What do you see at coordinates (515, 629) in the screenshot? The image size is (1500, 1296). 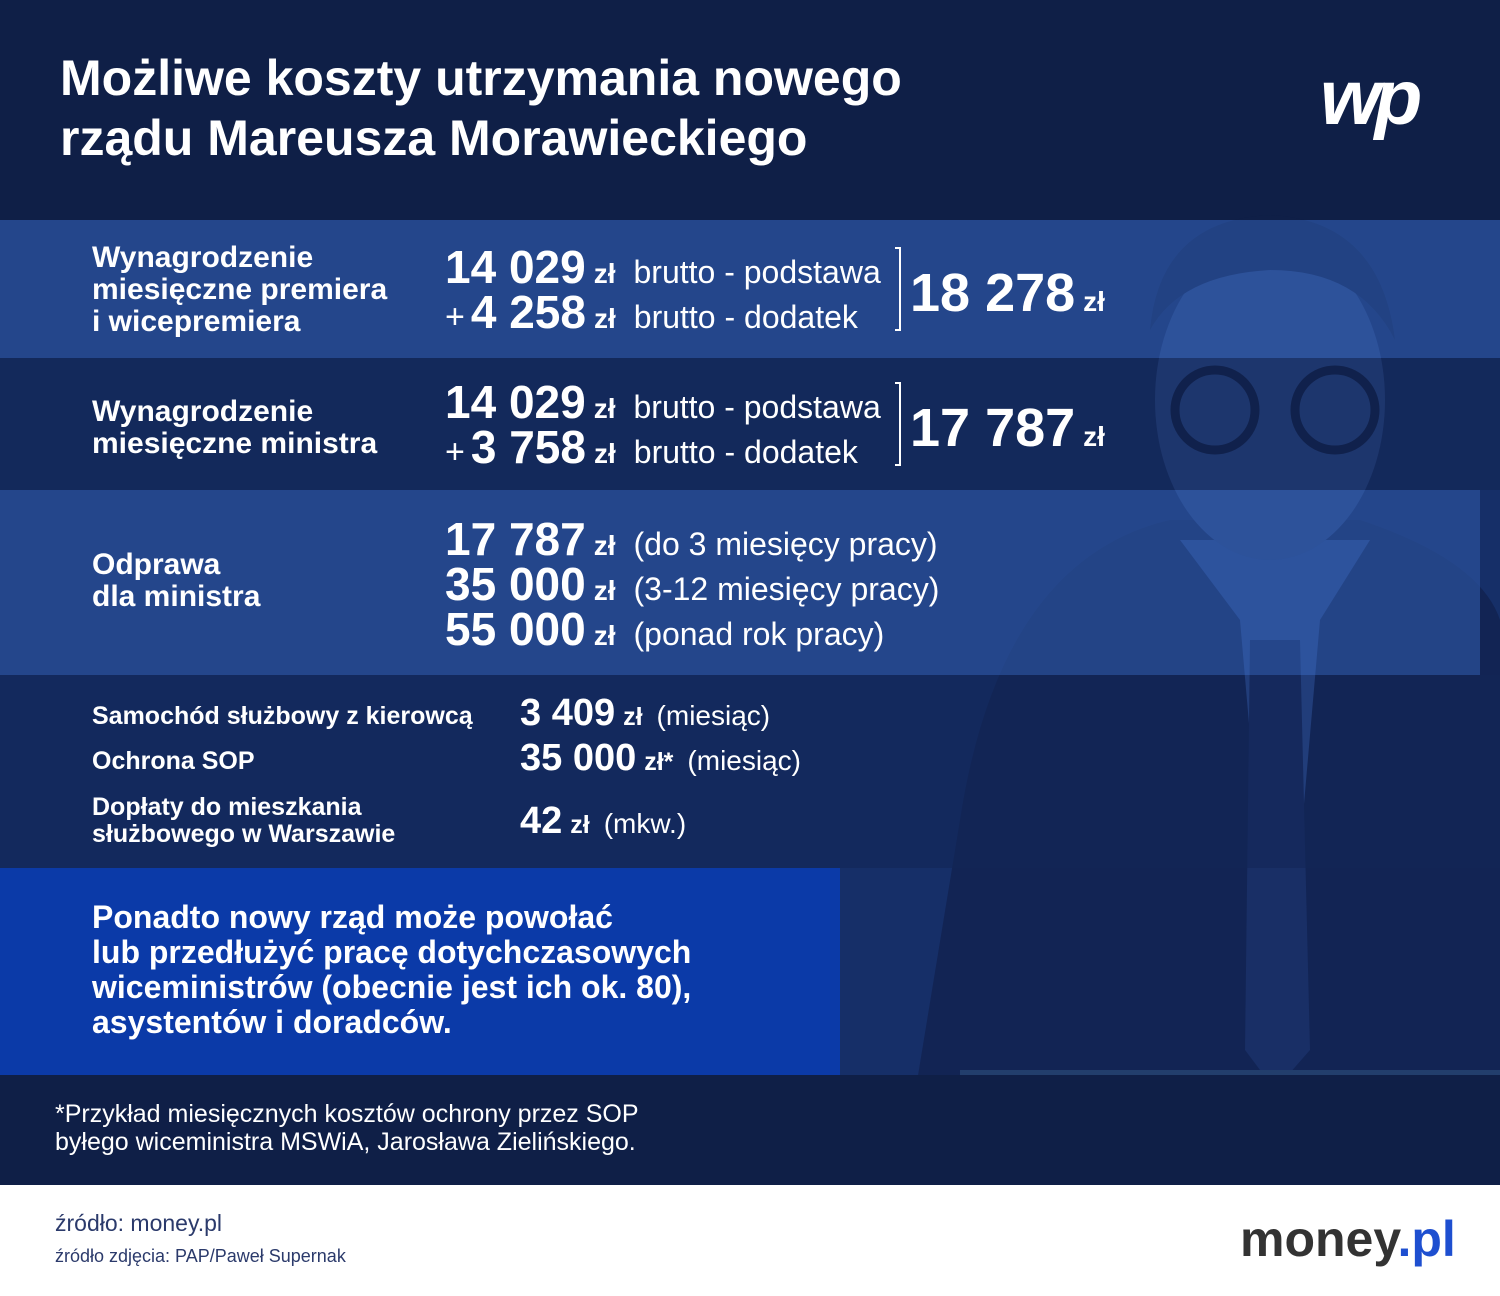 I see `amount: 55 000` at bounding box center [515, 629].